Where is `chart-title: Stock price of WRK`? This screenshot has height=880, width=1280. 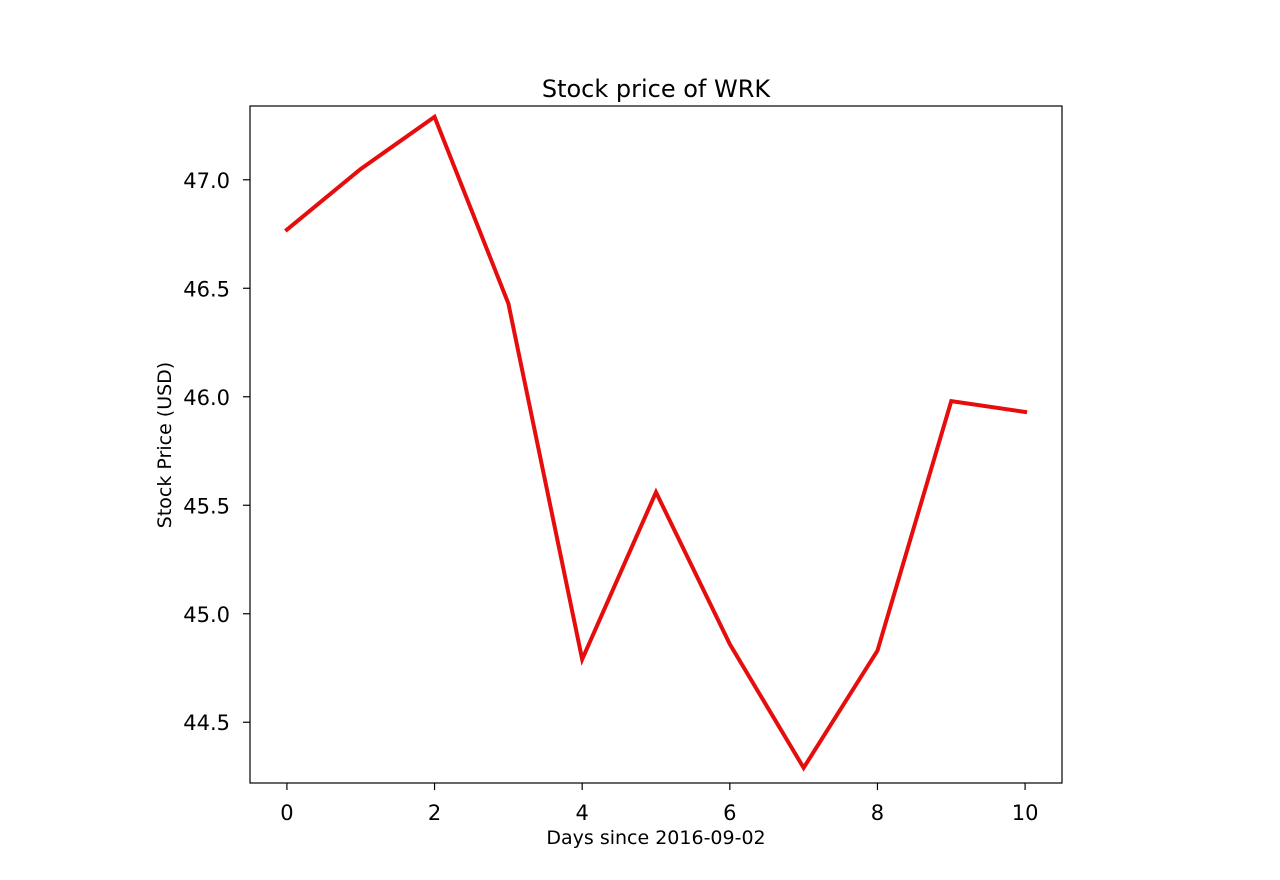 chart-title: Stock price of WRK is located at coordinates (657, 89).